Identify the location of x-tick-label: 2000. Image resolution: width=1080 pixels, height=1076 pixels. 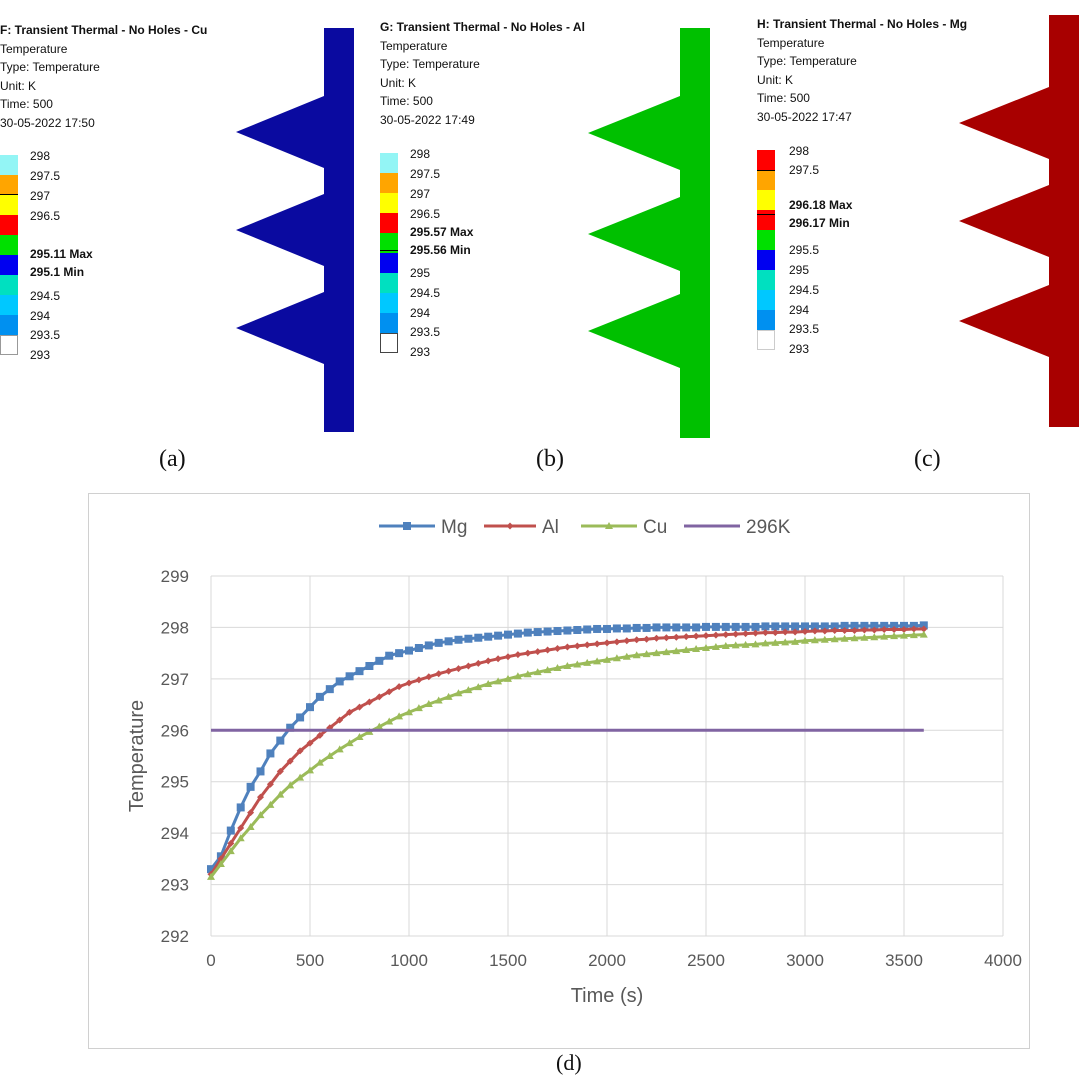
(607, 960).